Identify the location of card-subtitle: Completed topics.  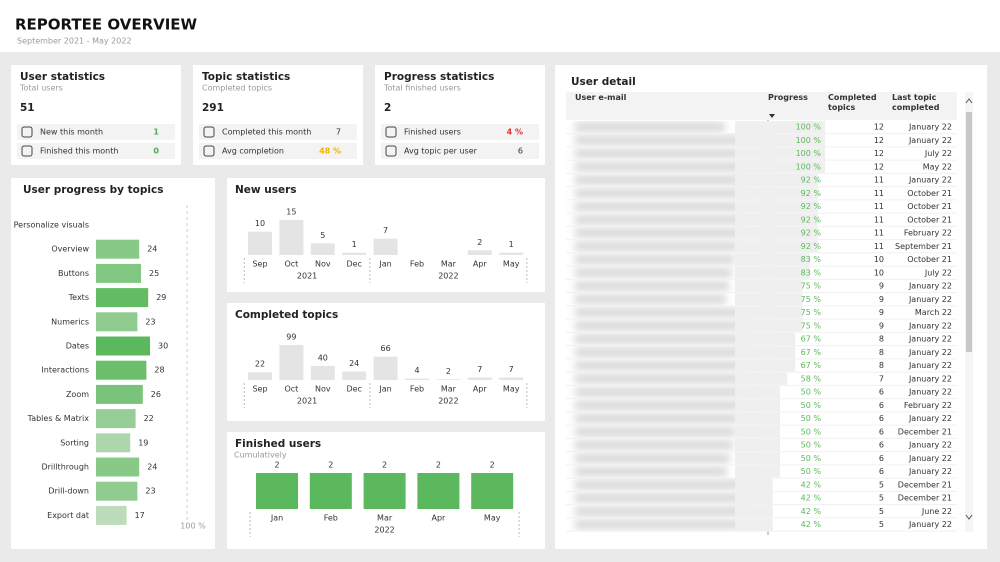
(237, 88).